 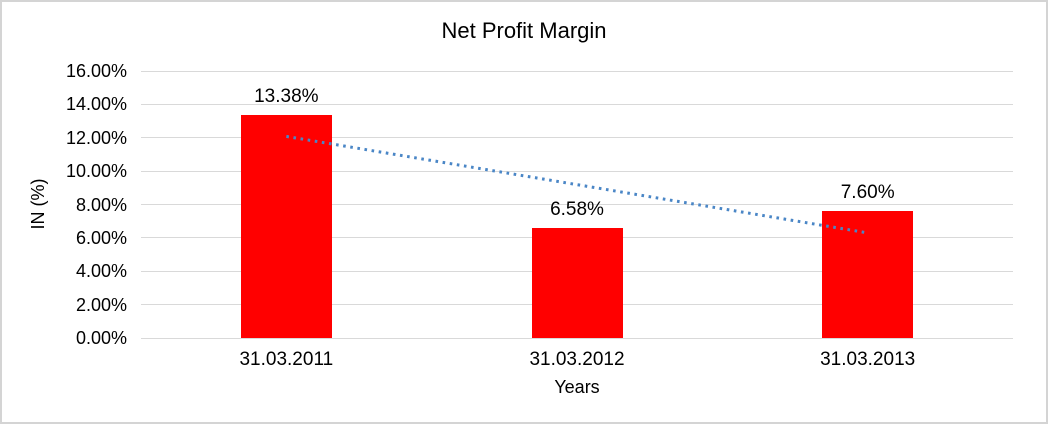 I want to click on bar-31.03.2012, so click(x=577, y=283).